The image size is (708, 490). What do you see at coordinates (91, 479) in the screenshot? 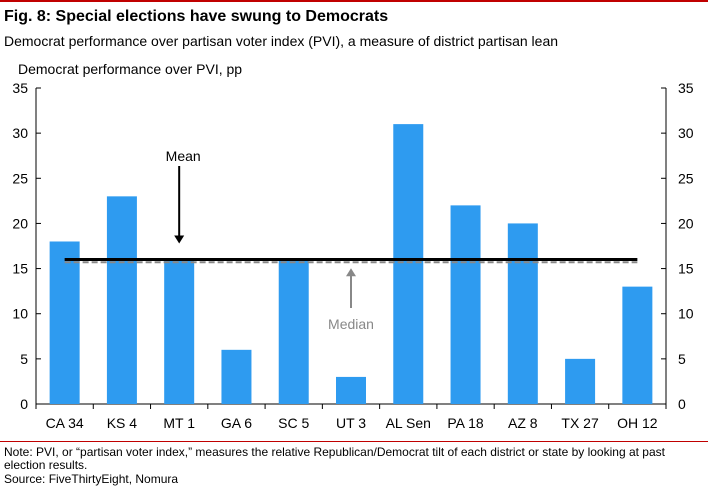
I see `source-note: Source: FiveThirtyEight, Nomura` at bounding box center [91, 479].